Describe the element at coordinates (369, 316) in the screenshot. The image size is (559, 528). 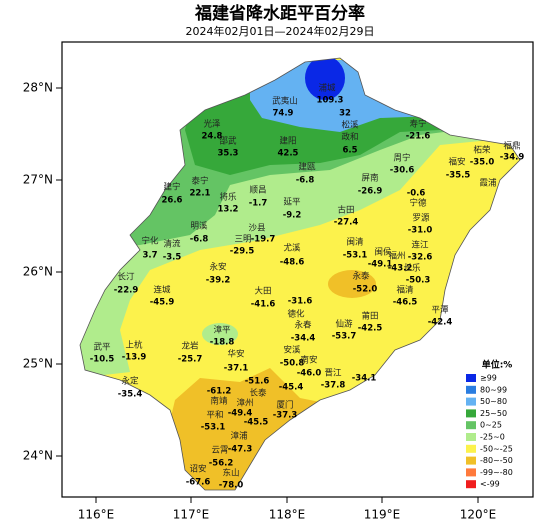
I see `station-name: 莆田` at that location.